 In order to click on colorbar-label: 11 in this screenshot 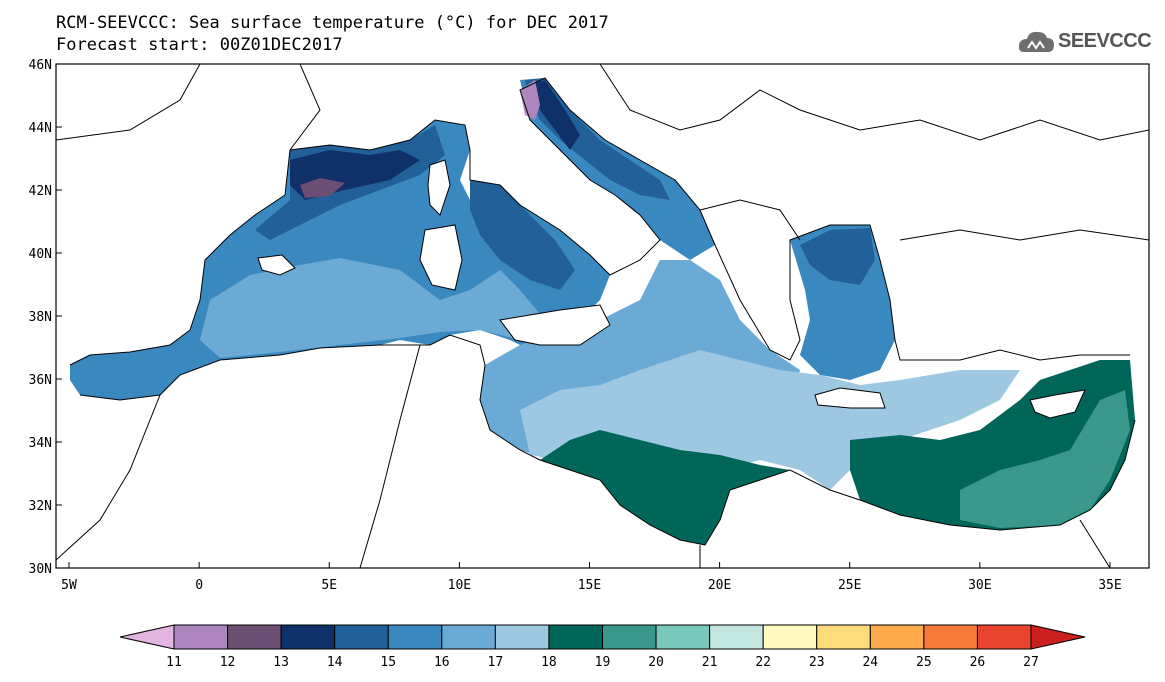, I will do `click(174, 662)`.